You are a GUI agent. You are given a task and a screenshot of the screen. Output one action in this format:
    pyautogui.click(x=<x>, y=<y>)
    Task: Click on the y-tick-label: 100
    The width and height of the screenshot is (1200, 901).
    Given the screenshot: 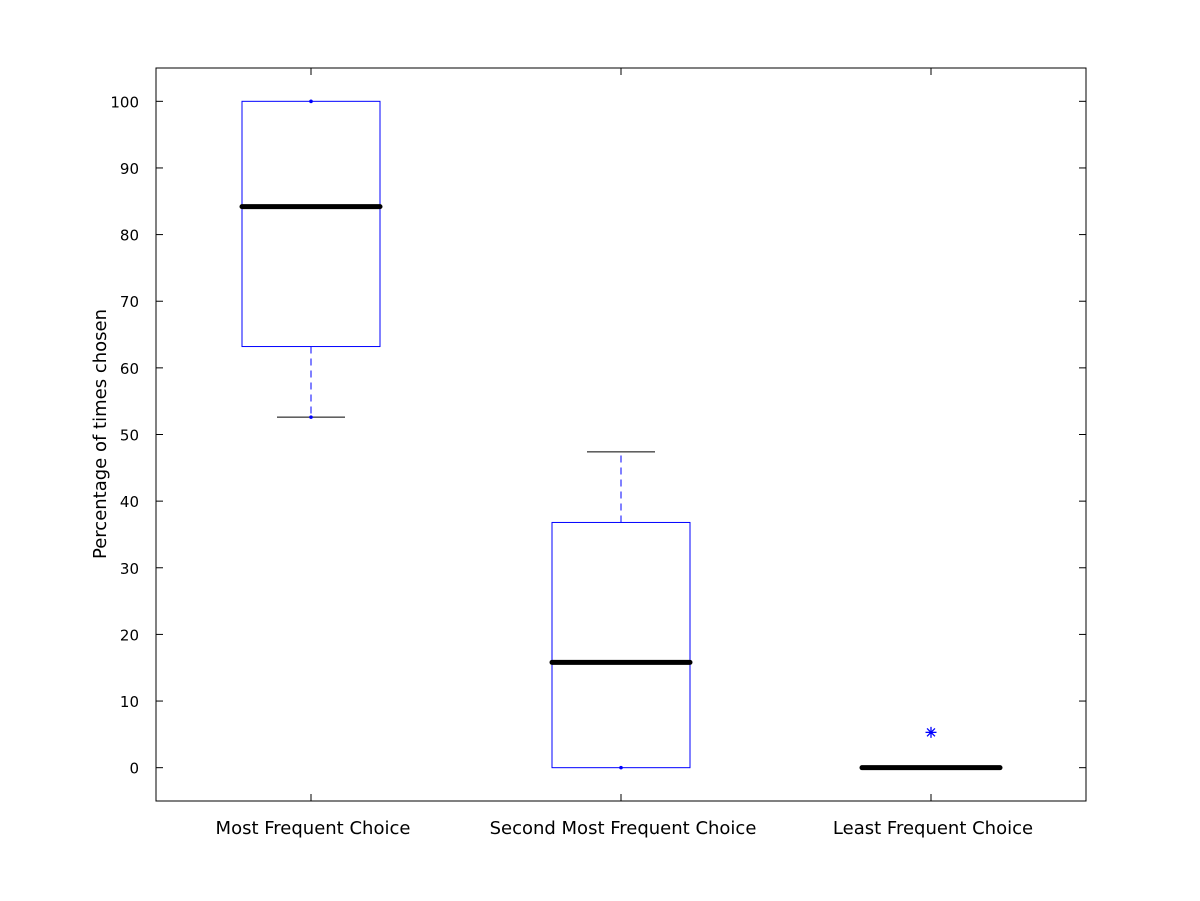 What is the action you would take?
    pyautogui.click(x=124, y=102)
    